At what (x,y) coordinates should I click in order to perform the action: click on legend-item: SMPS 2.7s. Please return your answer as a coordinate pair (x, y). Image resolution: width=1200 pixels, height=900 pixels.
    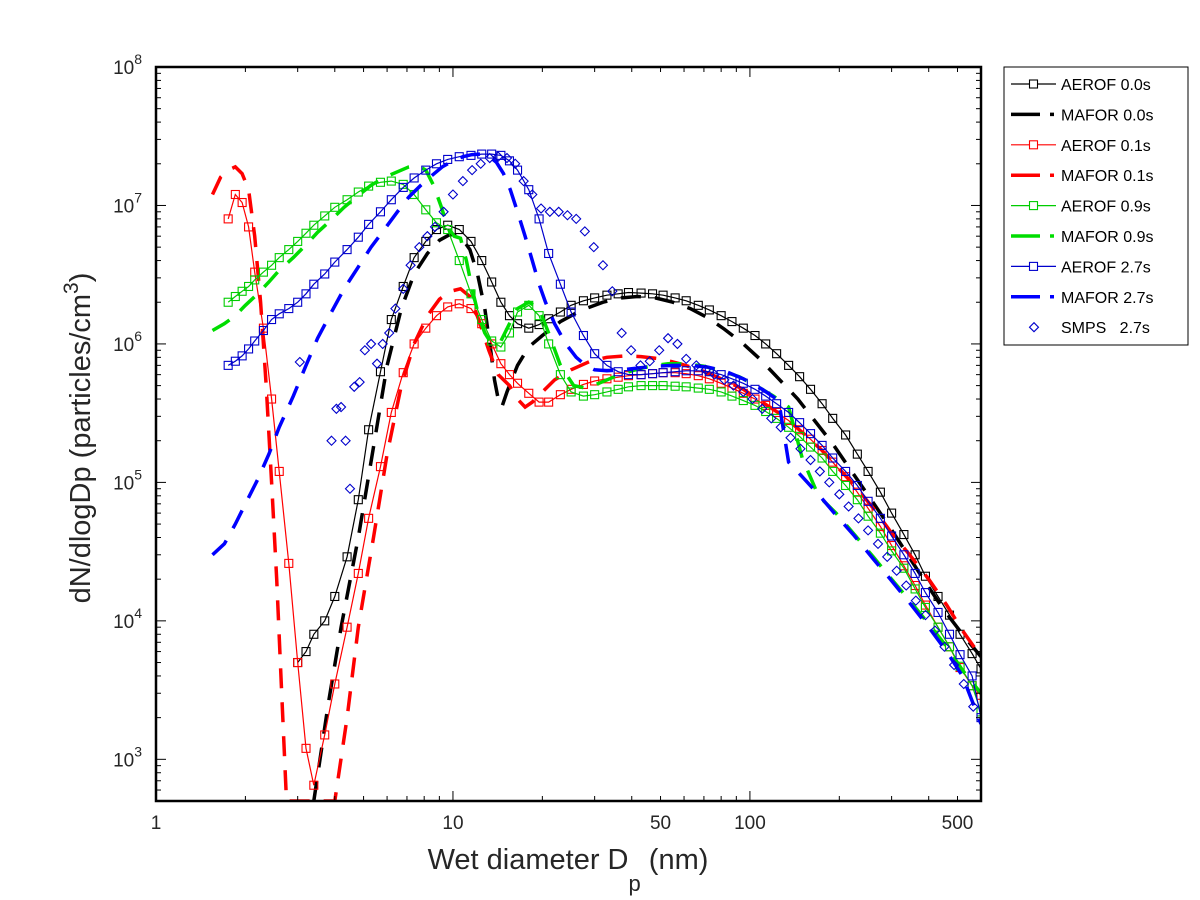
    Looking at the image, I should click on (1089, 328).